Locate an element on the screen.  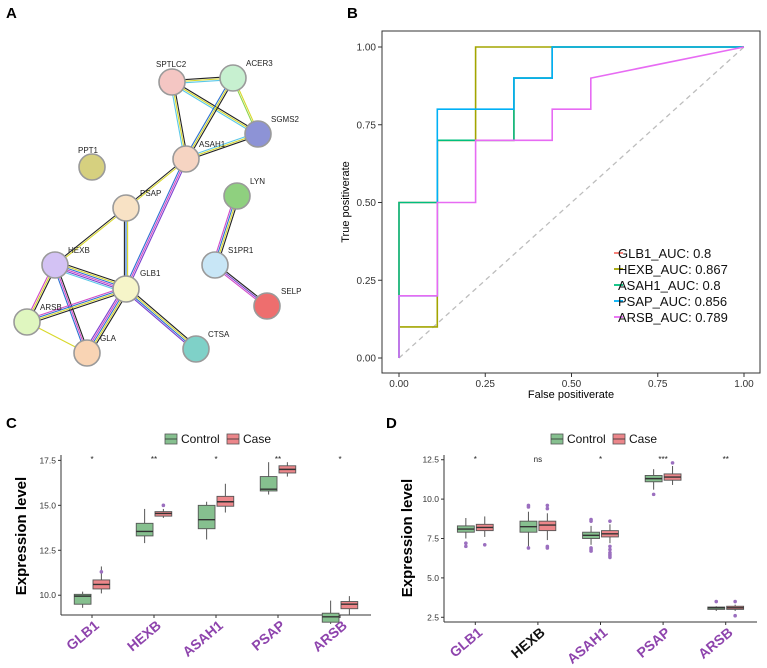
box-y-tick-label: 5.0 is located at coordinates (433, 578).